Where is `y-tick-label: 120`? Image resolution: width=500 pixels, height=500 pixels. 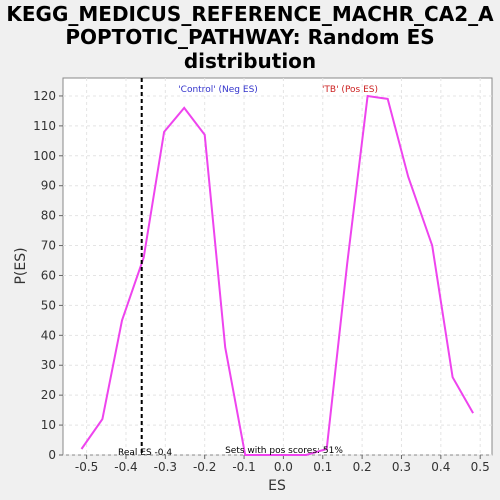 y-tick-label: 120 is located at coordinates (44, 96).